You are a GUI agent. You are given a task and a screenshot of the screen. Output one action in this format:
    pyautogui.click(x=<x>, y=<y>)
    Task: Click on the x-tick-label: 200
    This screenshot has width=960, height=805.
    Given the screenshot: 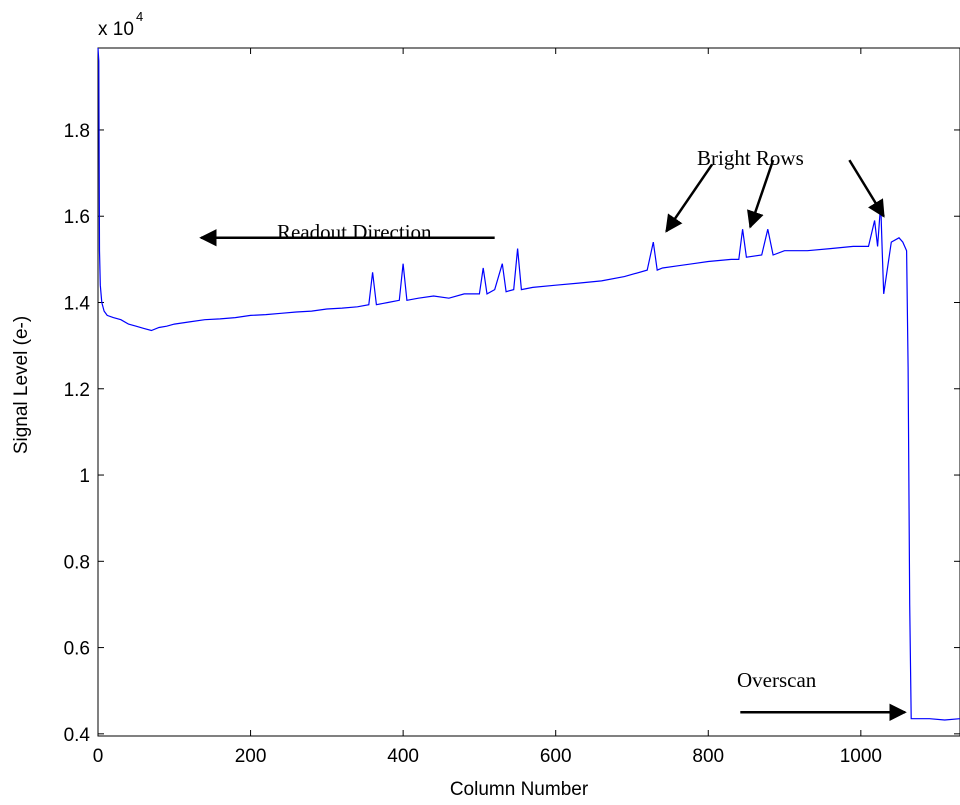 What is the action you would take?
    pyautogui.click(x=251, y=756)
    